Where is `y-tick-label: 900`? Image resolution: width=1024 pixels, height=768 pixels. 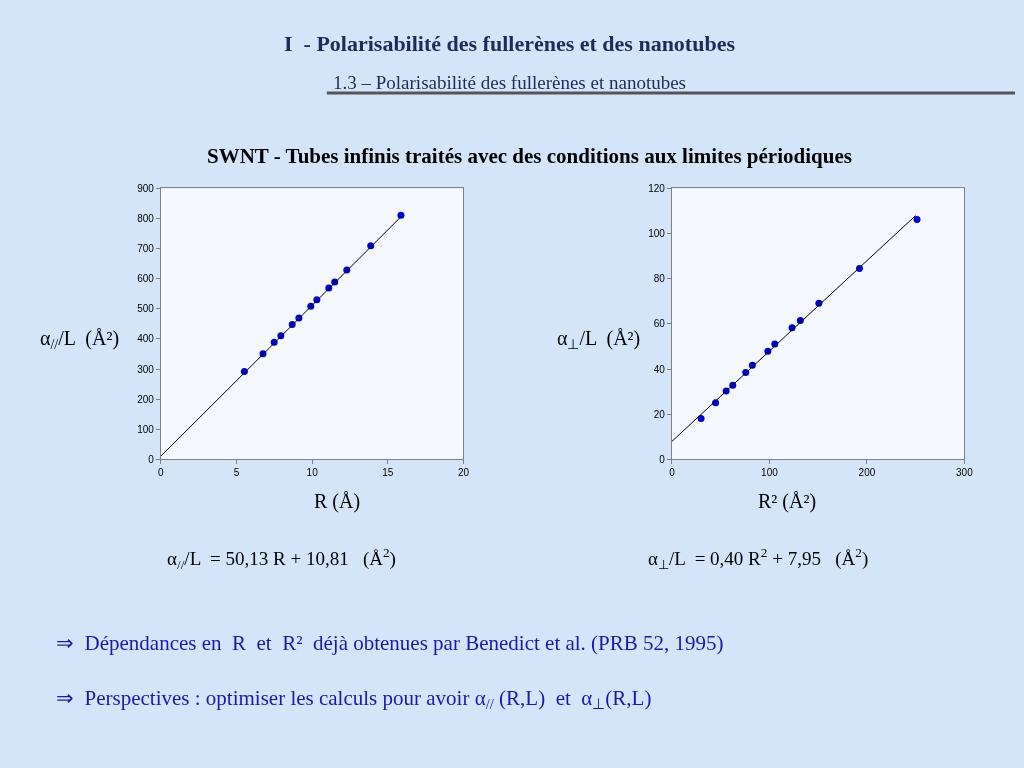
y-tick-label: 900 is located at coordinates (146, 188).